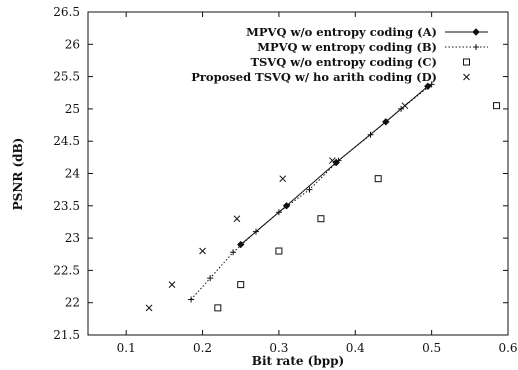  Describe the element at coordinates (298, 361) in the screenshot. I see `x-axis-label: Bit rate (bpp)` at that location.